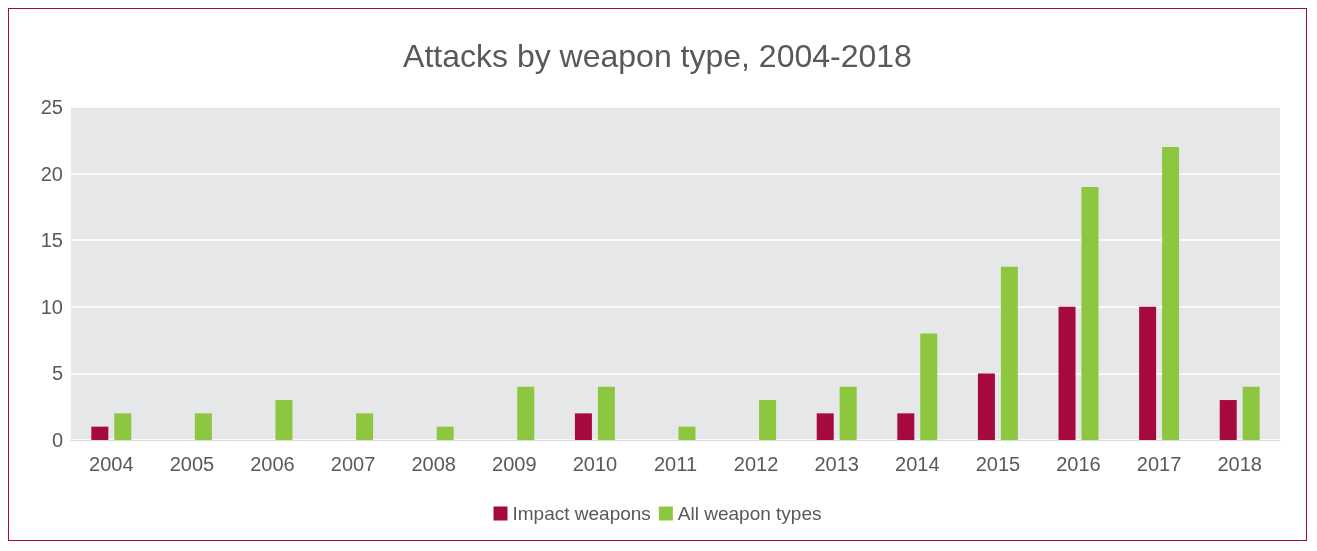  What do you see at coordinates (749, 513) in the screenshot?
I see `legend-label: All weapon types` at bounding box center [749, 513].